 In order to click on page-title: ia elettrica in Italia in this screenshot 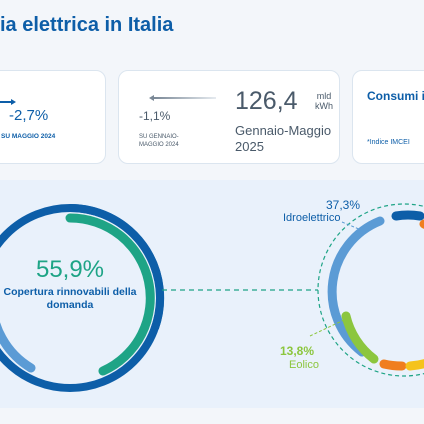, I will do `click(87, 25)`.